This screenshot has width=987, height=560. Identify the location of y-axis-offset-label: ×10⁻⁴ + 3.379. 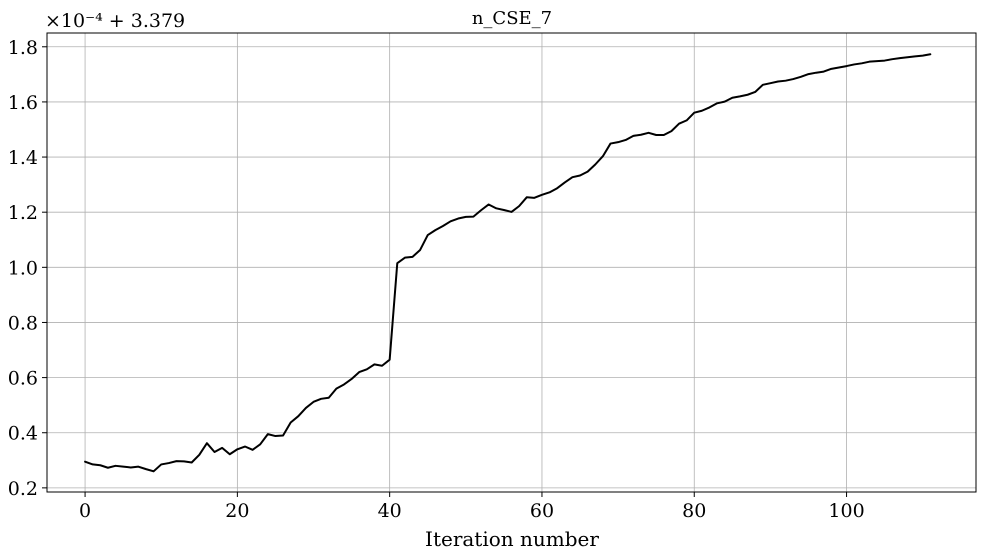
(115, 21).